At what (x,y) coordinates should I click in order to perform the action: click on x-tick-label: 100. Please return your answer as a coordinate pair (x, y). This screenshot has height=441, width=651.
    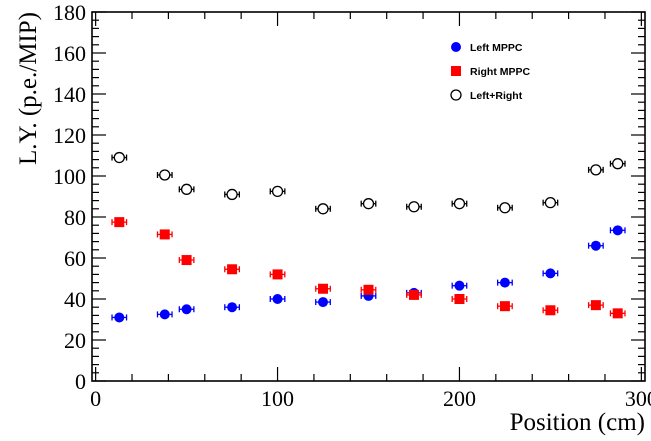
    Looking at the image, I should click on (277, 398).